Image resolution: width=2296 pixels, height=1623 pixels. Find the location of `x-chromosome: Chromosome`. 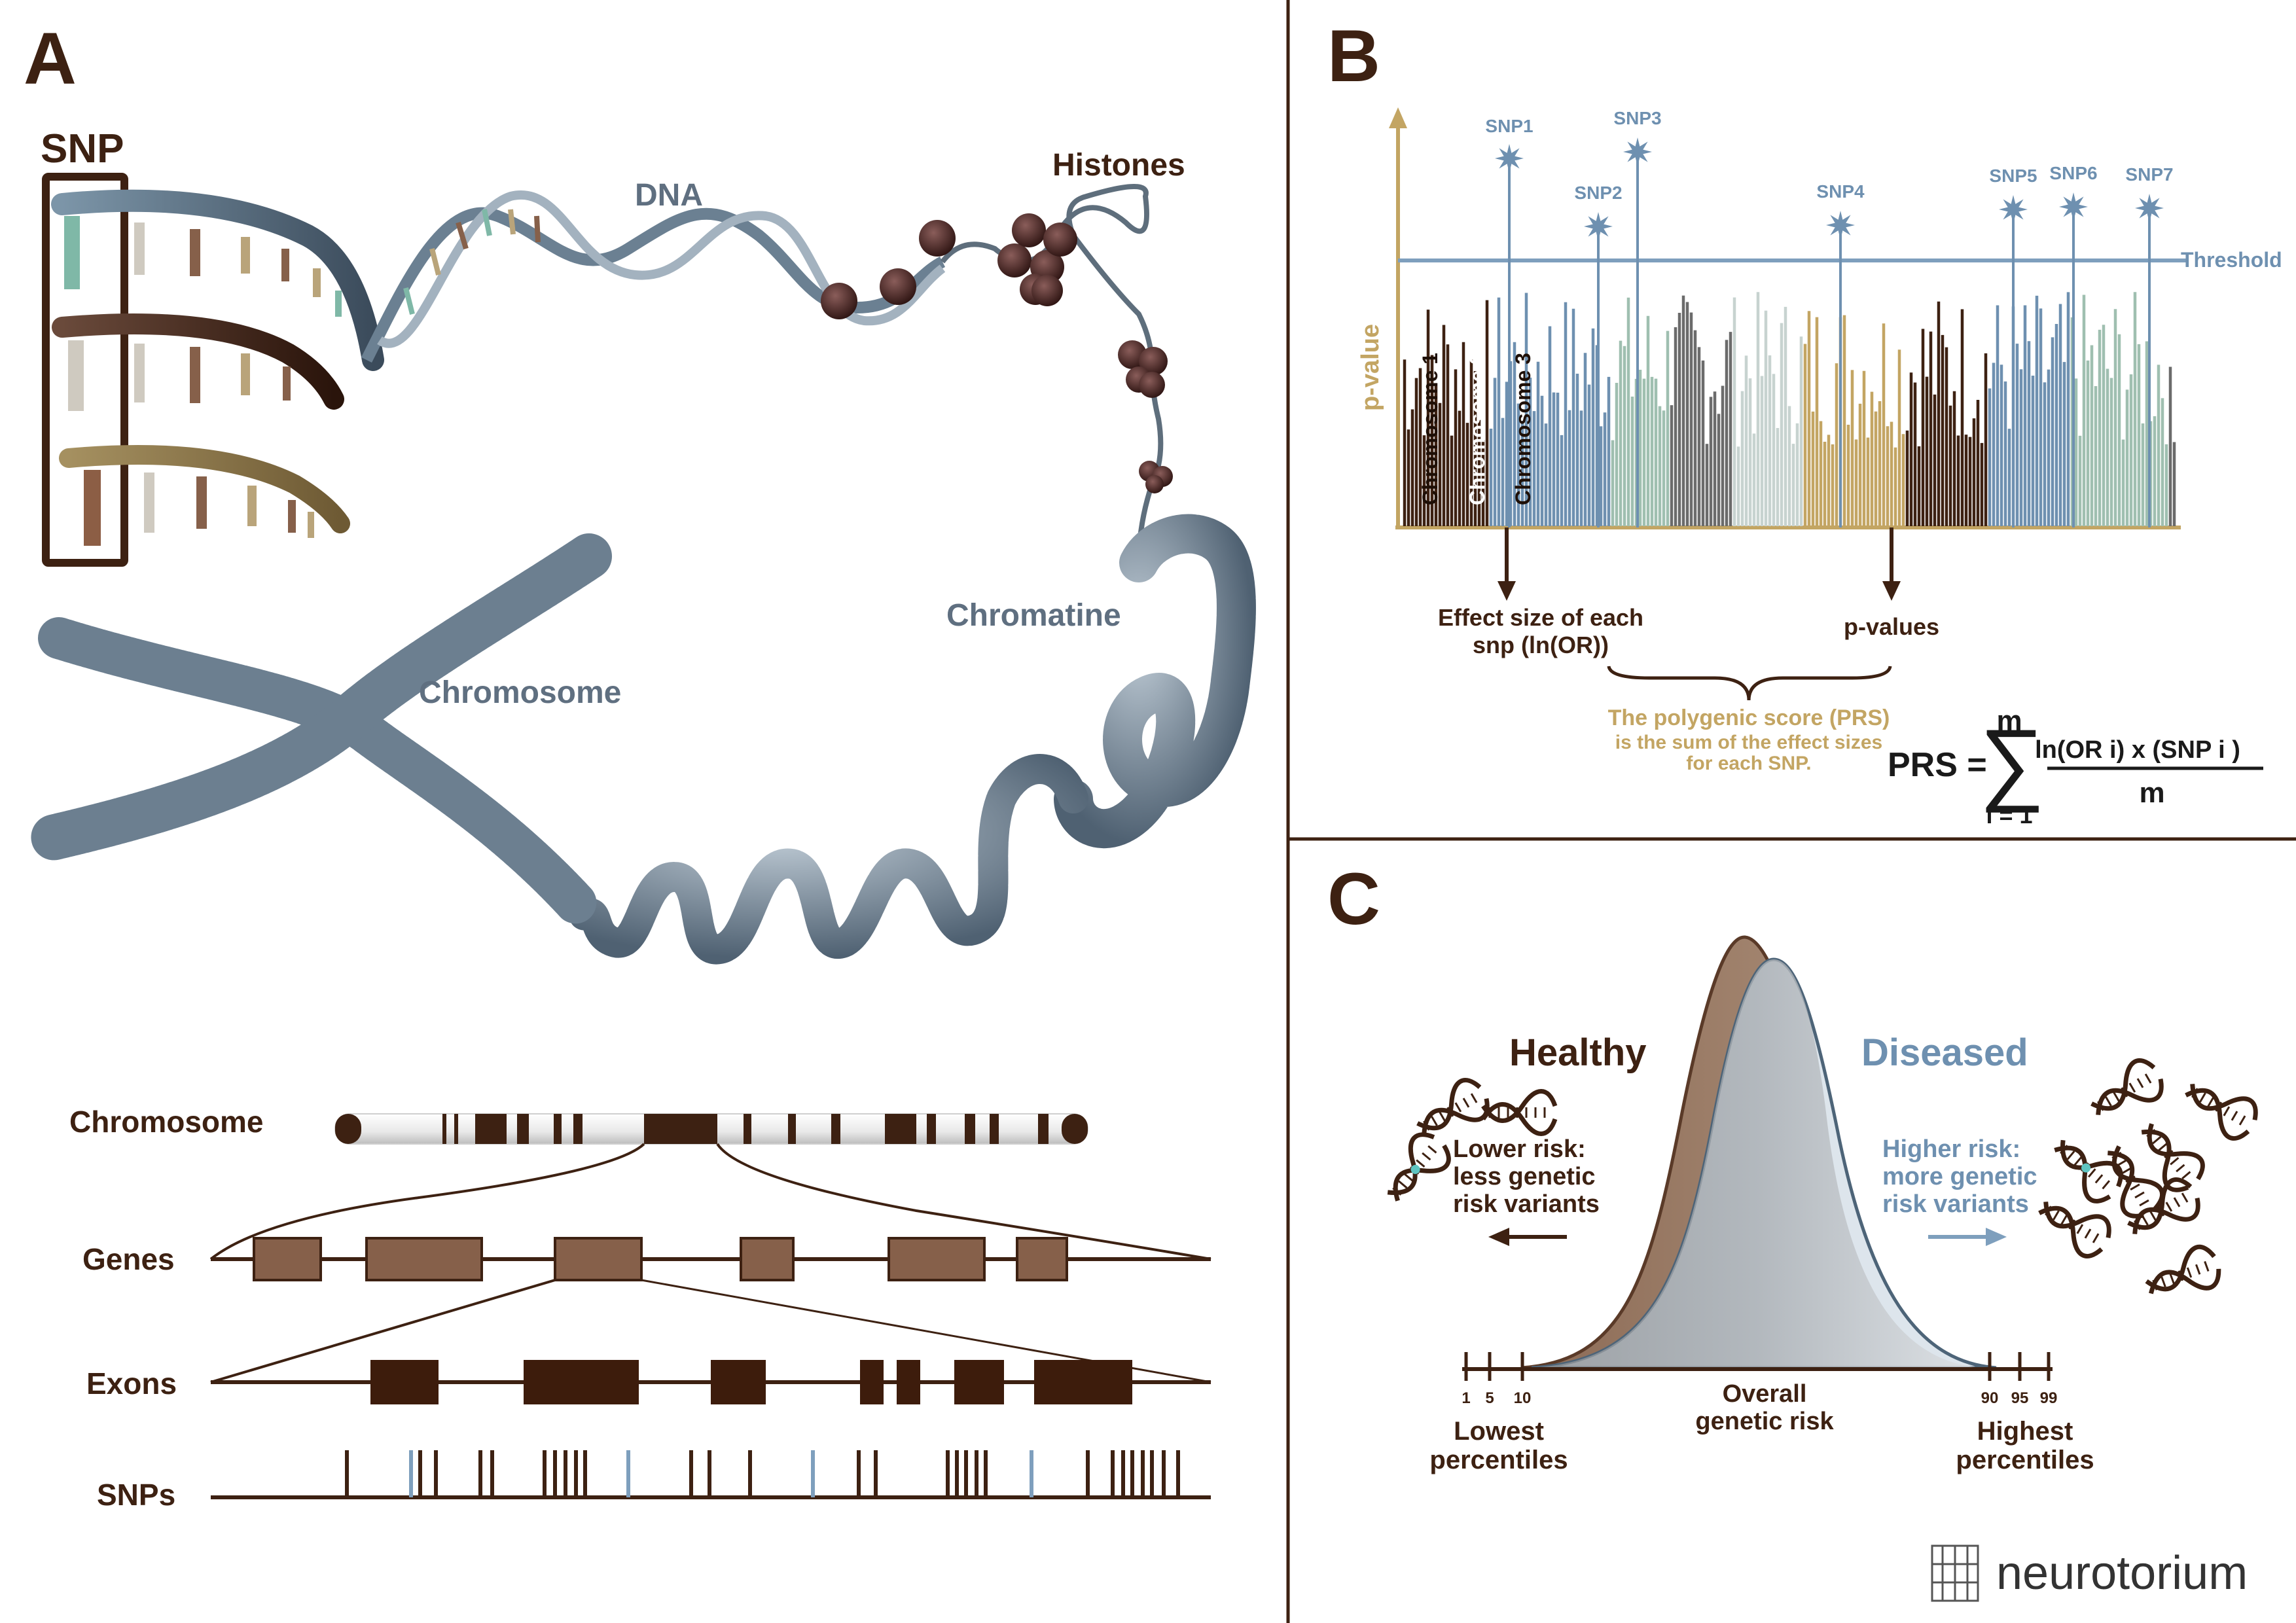

x-chromosome: Chromosome is located at coordinates (325, 728).